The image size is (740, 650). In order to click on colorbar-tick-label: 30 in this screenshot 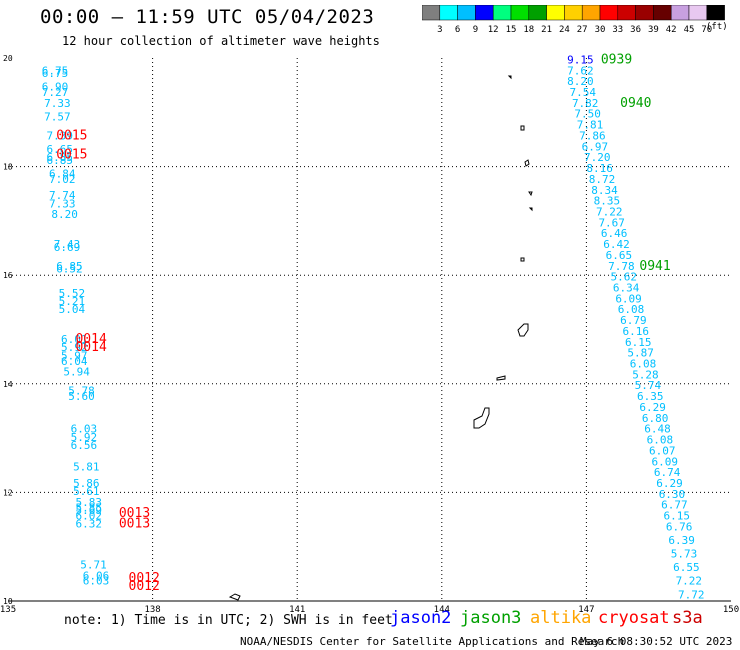, I will do `click(600, 30)`.